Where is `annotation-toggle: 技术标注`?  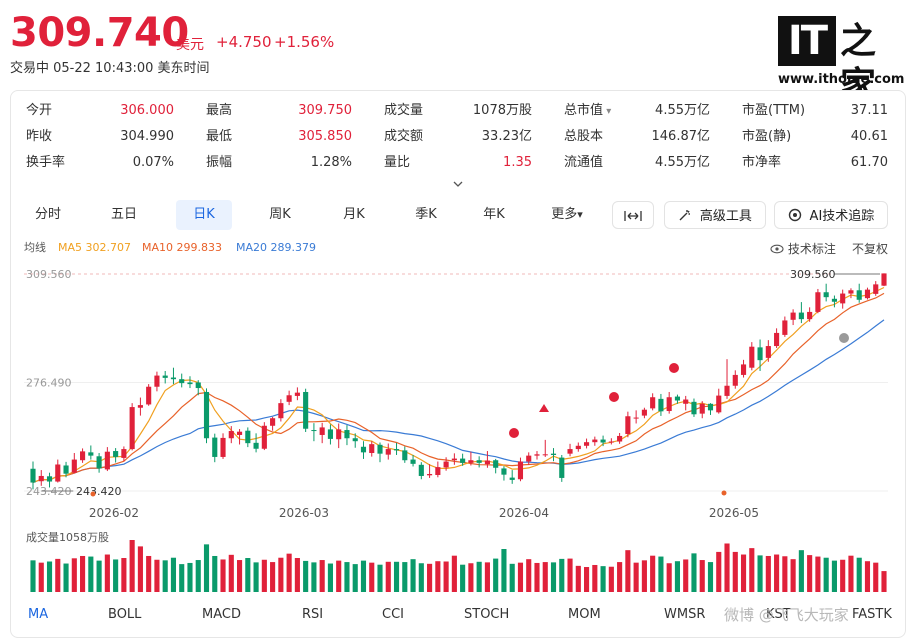 annotation-toggle: 技术标注 is located at coordinates (803, 248).